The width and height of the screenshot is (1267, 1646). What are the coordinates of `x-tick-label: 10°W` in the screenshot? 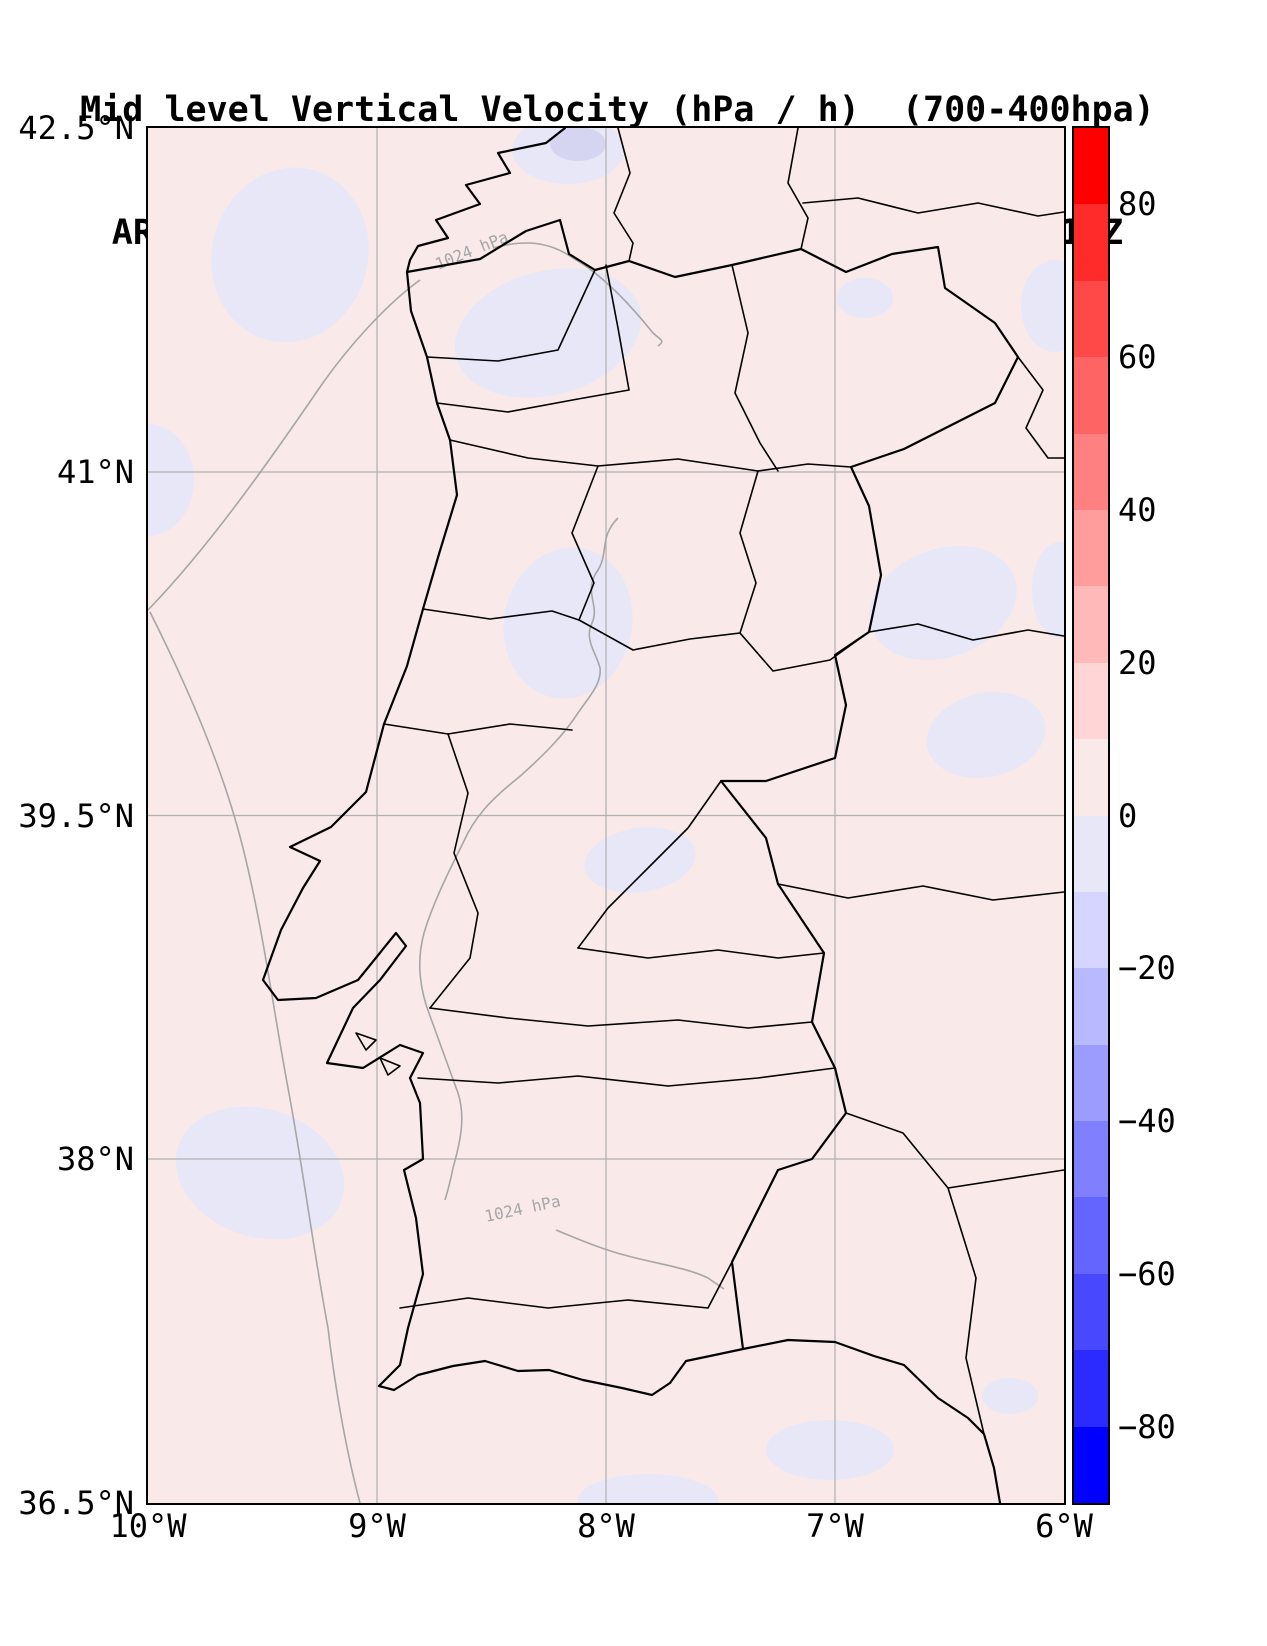 It's located at (148, 1526).